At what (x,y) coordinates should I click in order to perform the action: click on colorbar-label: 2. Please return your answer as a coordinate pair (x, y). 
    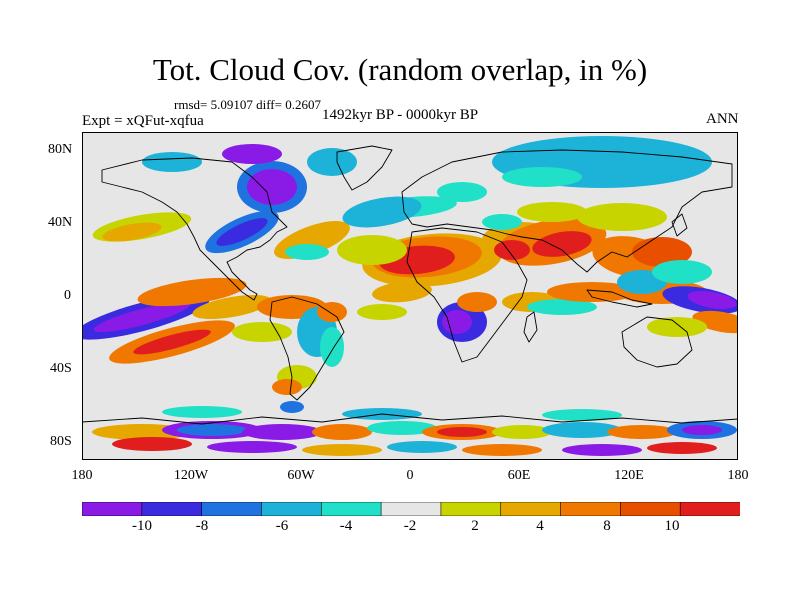
    Looking at the image, I should click on (475, 526).